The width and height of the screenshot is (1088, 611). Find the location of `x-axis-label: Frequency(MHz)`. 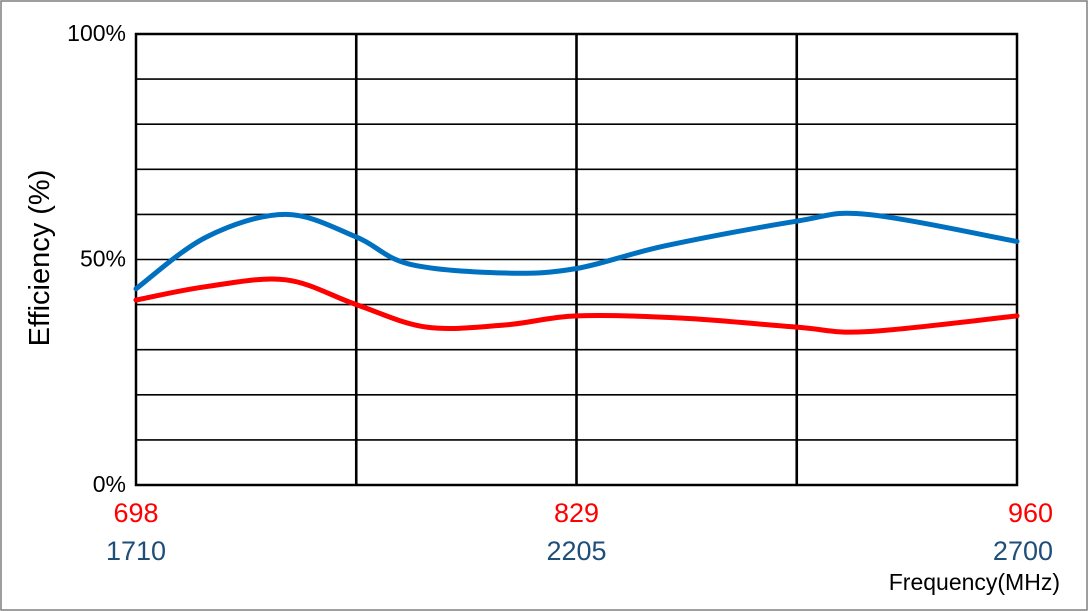

x-axis-label: Frequency(MHz) is located at coordinates (974, 582).